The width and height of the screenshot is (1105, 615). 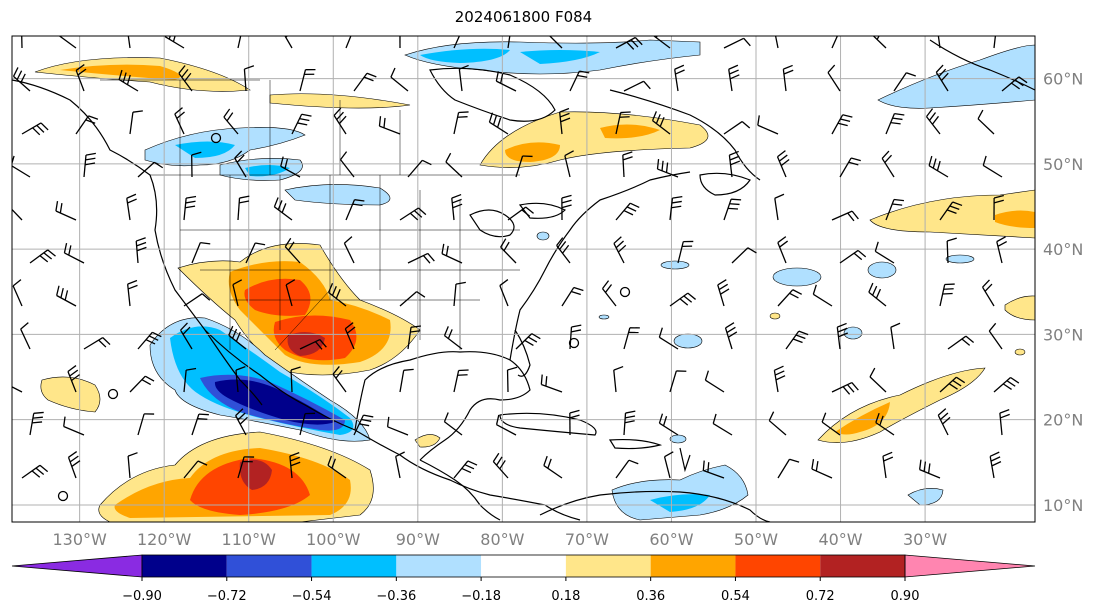 I want to click on colorbar-tick-label: −0.72, so click(x=227, y=596).